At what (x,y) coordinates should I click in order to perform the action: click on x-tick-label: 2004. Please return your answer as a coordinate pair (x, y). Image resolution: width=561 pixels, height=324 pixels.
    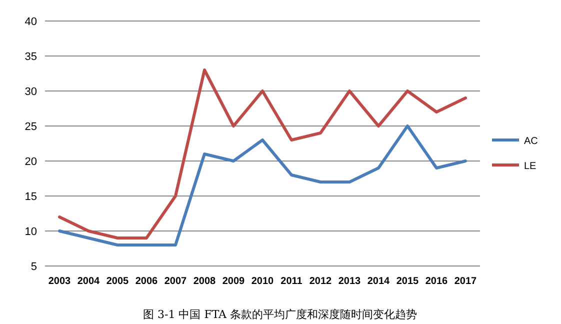
    Looking at the image, I should click on (88, 281).